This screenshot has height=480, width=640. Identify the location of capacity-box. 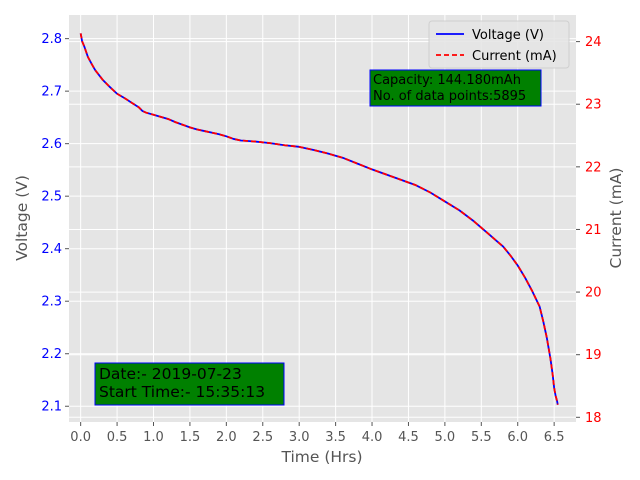
(455, 88).